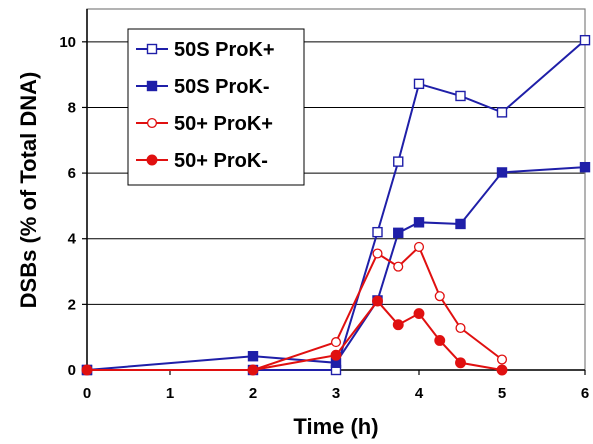 The image size is (593, 444). I want to click on x-tick-label-5: 5, so click(502, 393).